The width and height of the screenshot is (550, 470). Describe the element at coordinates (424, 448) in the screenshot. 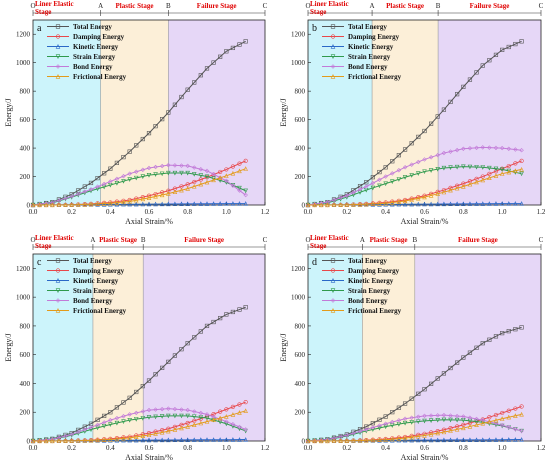

I see `x-tick-label: 0.6` at that location.